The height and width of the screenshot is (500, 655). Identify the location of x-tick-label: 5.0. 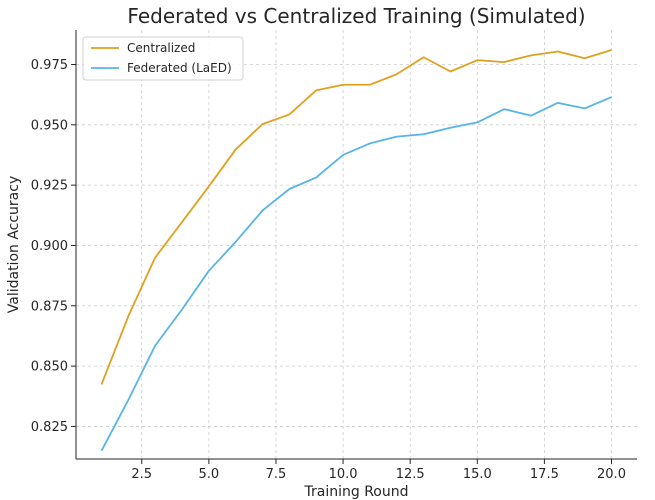
(209, 474).